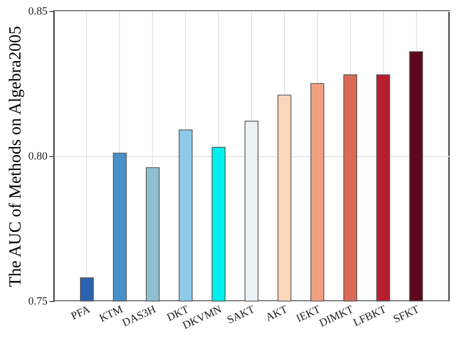  What do you see at coordinates (38, 12) in the screenshot?
I see `y-tick-label: 0.85` at bounding box center [38, 12].